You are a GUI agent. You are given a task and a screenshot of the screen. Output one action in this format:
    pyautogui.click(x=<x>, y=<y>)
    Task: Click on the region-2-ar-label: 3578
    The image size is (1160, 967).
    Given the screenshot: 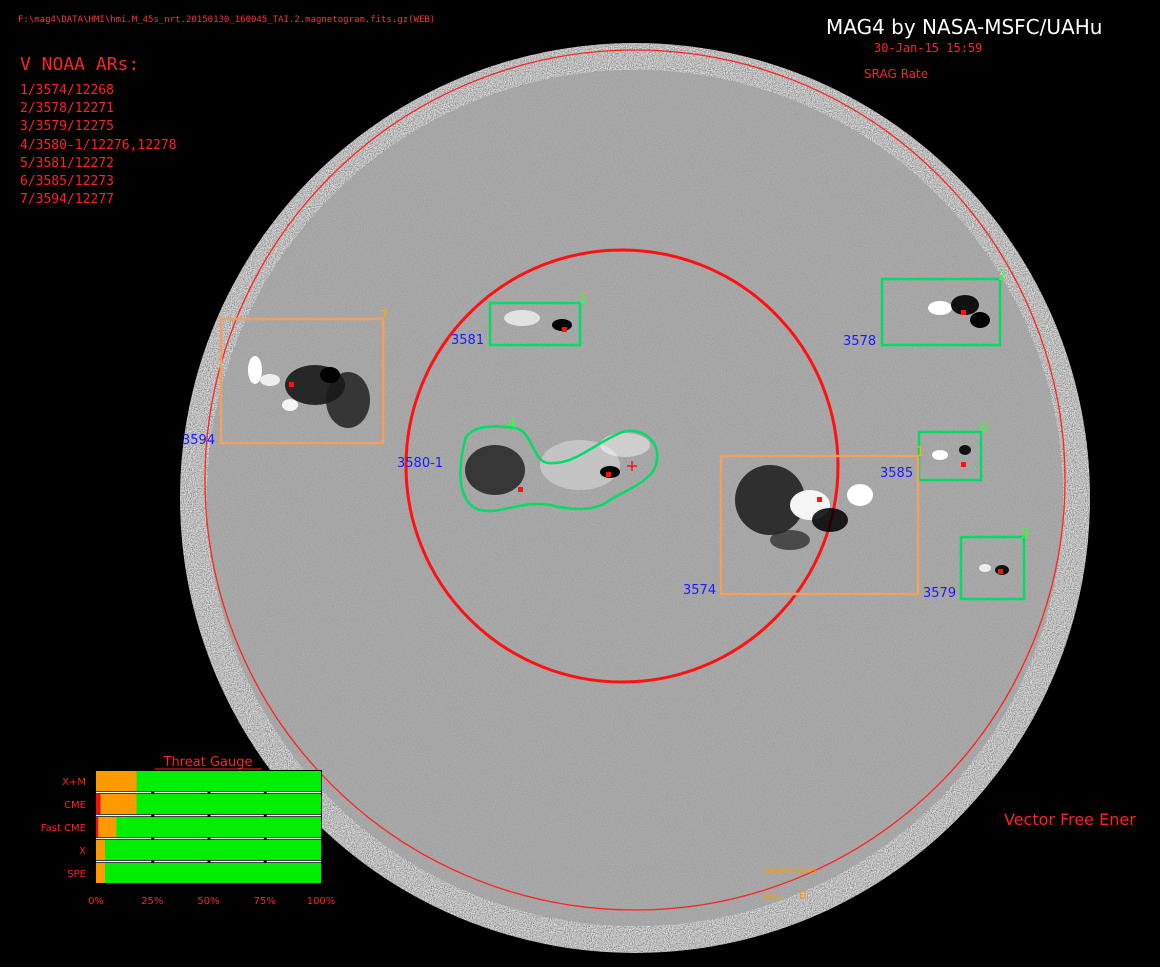 What is the action you would take?
    pyautogui.click(x=859, y=341)
    